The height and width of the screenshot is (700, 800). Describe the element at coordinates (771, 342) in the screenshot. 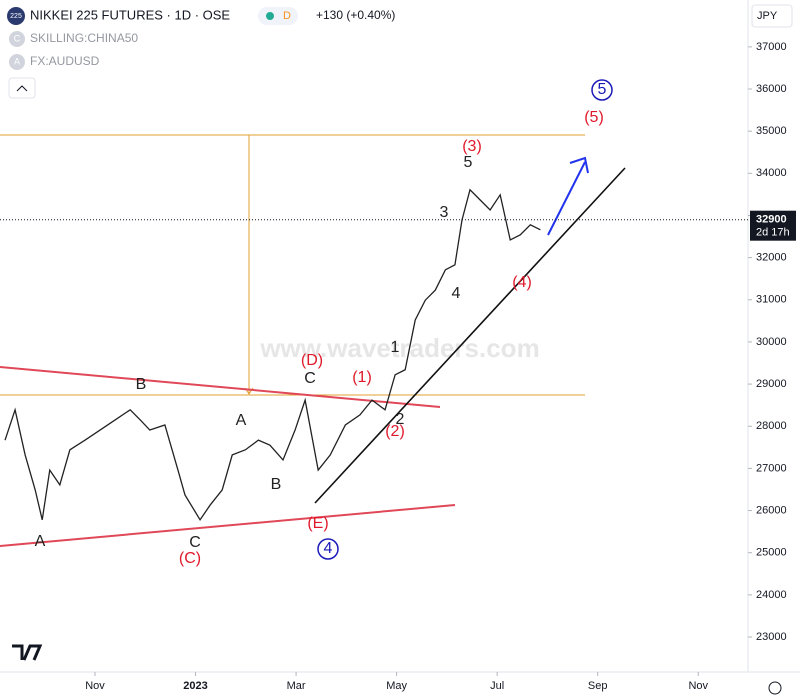

I see `y-tick-label: 30000` at that location.